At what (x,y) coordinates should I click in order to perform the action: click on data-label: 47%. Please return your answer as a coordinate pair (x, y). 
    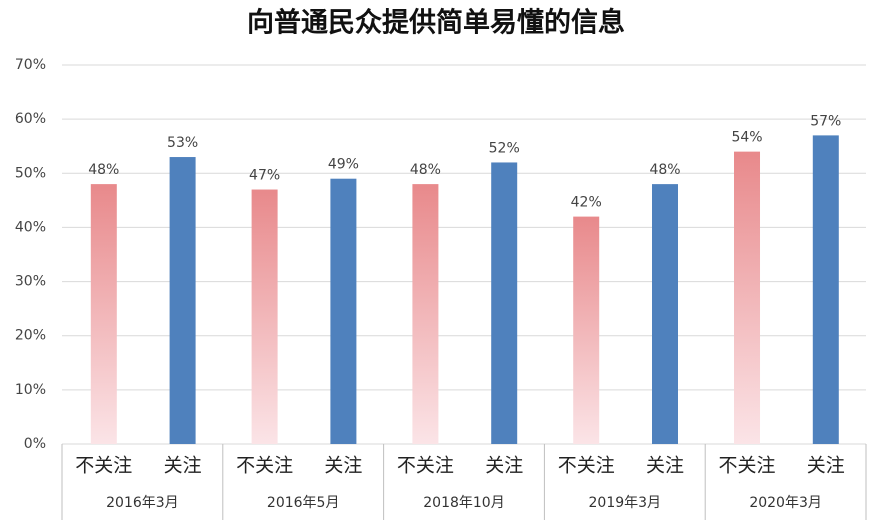
    Looking at the image, I should click on (264, 176).